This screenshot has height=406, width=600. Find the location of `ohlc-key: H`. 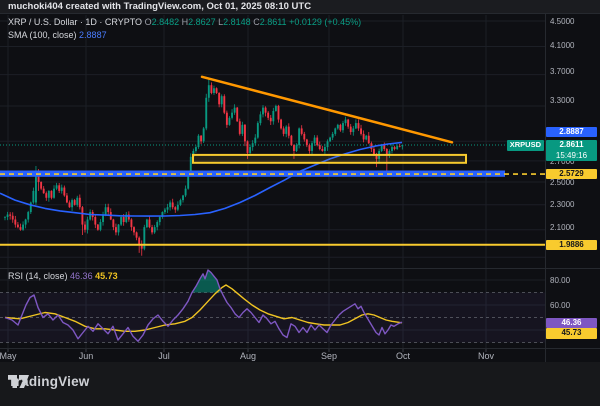

ohlc-key: H is located at coordinates (184, 22).